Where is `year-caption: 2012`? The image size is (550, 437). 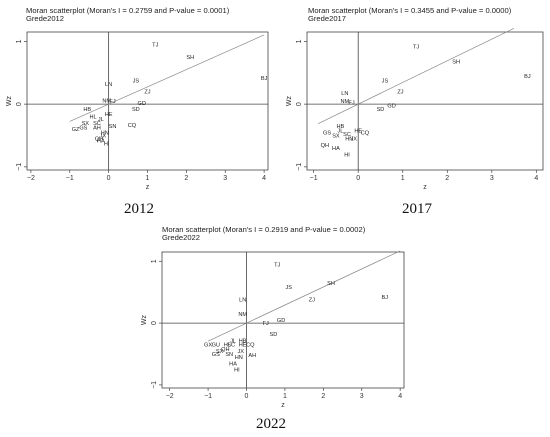
year-caption: 2012 is located at coordinates (139, 209).